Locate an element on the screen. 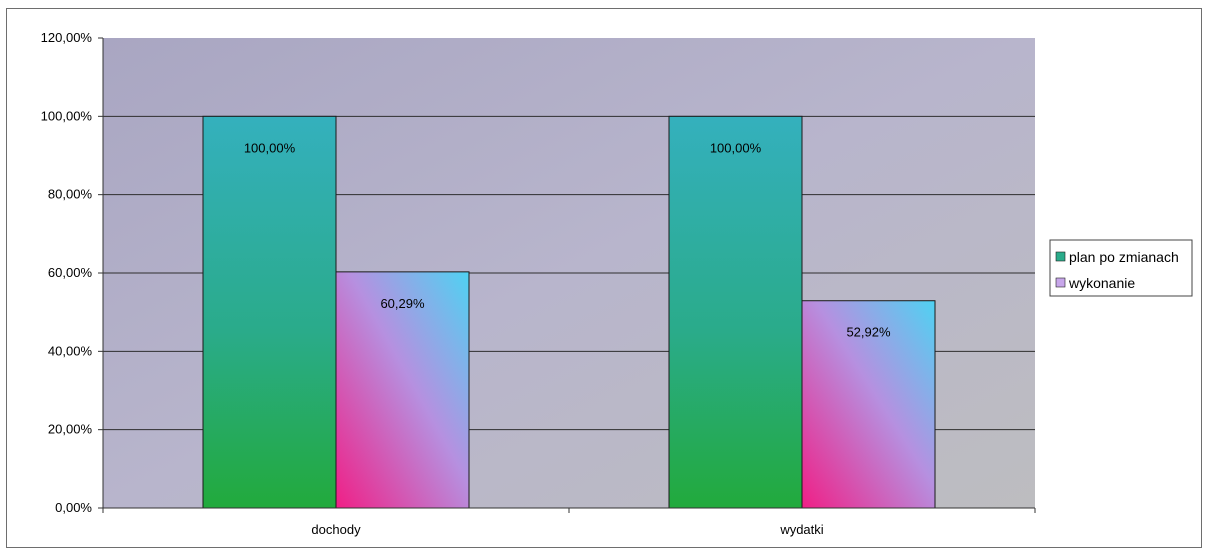 The image size is (1209, 556). x-tick-label-dochody: dochody is located at coordinates (336, 529).